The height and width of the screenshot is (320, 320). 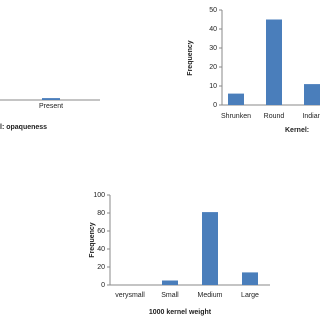 I want to click on x-tick-label: verysmall, so click(x=130, y=295).